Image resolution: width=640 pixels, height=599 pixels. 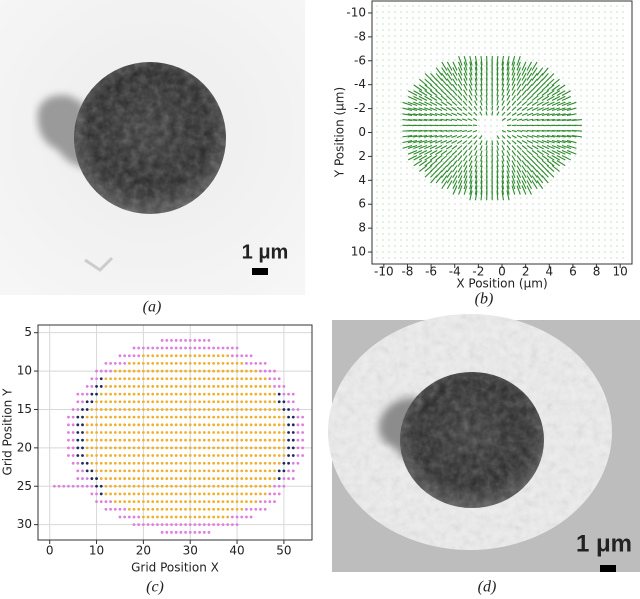 What do you see at coordinates (8, 432) in the screenshot?
I see `y-axis-label: Grid Position Y` at bounding box center [8, 432].